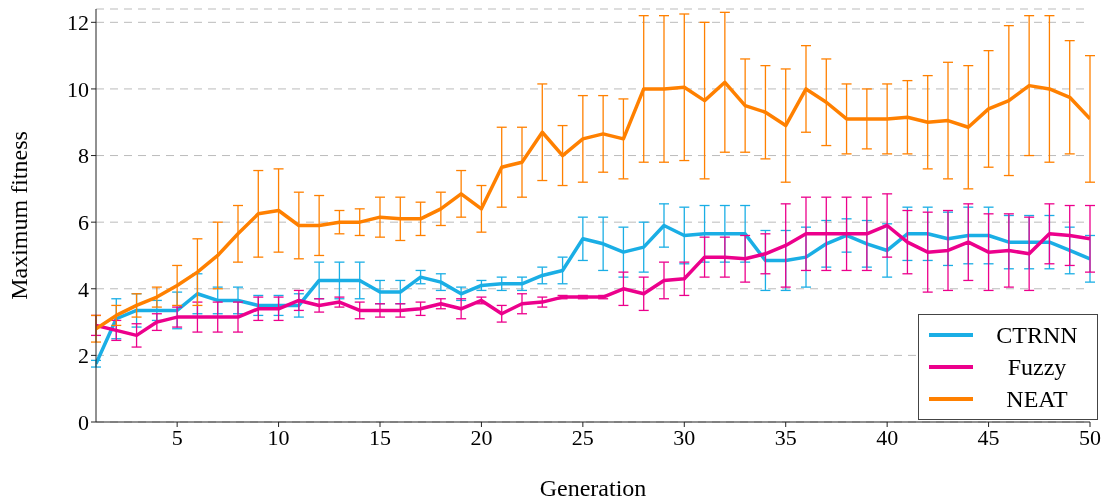  Describe the element at coordinates (481, 437) in the screenshot. I see `x-tick-label: 20` at that location.